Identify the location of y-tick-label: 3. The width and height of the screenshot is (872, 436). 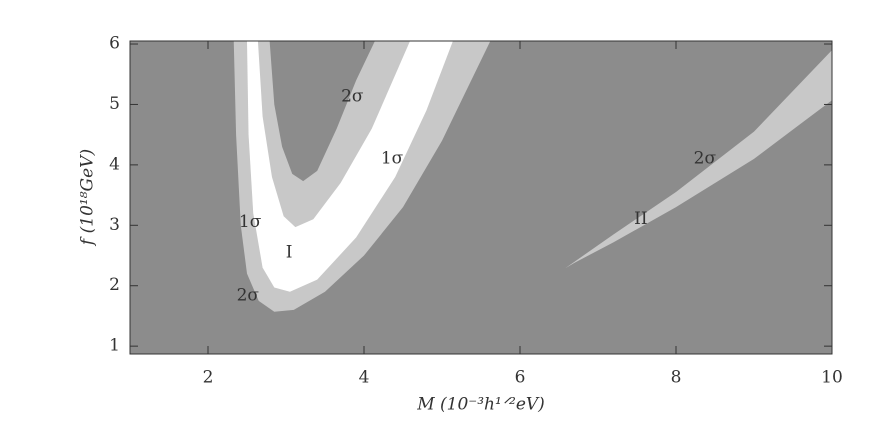
(114, 225).